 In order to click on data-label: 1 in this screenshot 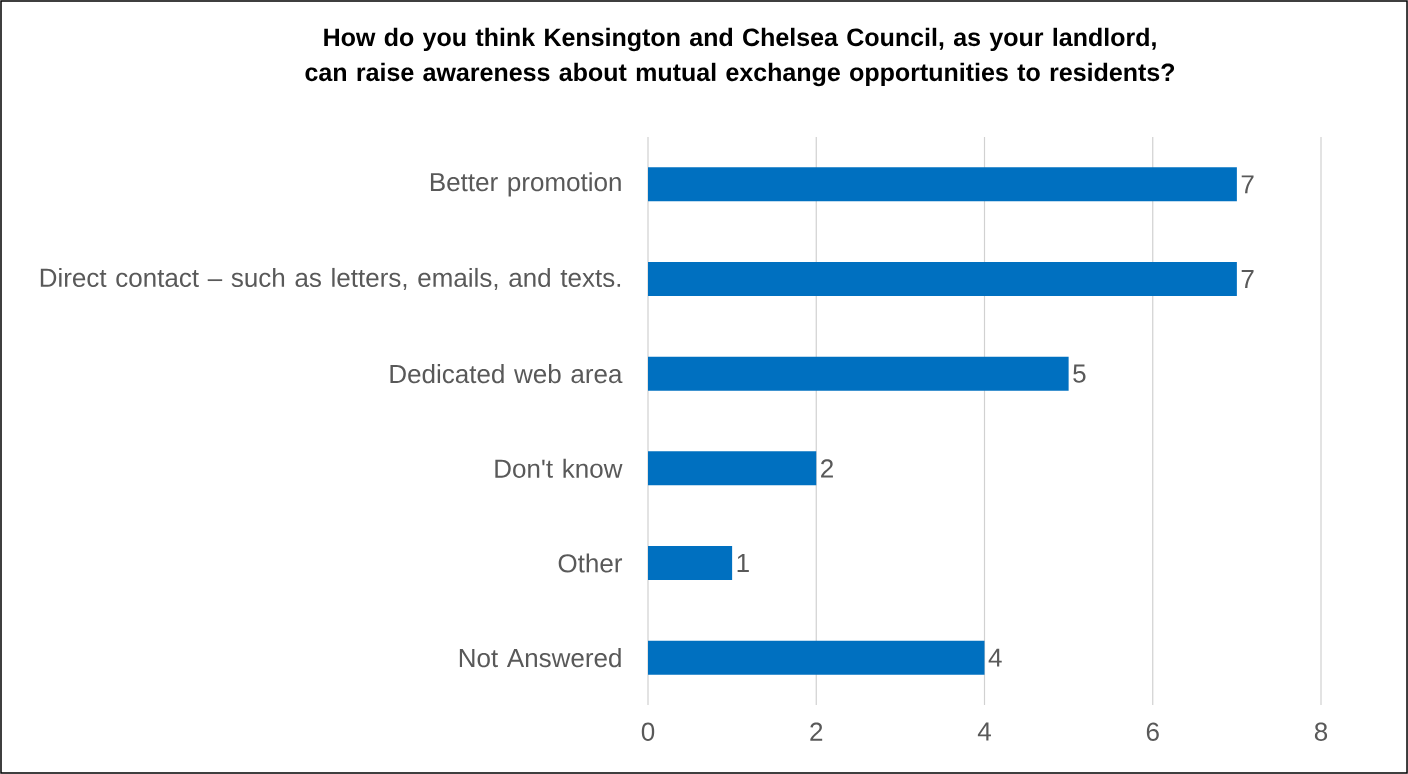, I will do `click(743, 563)`.